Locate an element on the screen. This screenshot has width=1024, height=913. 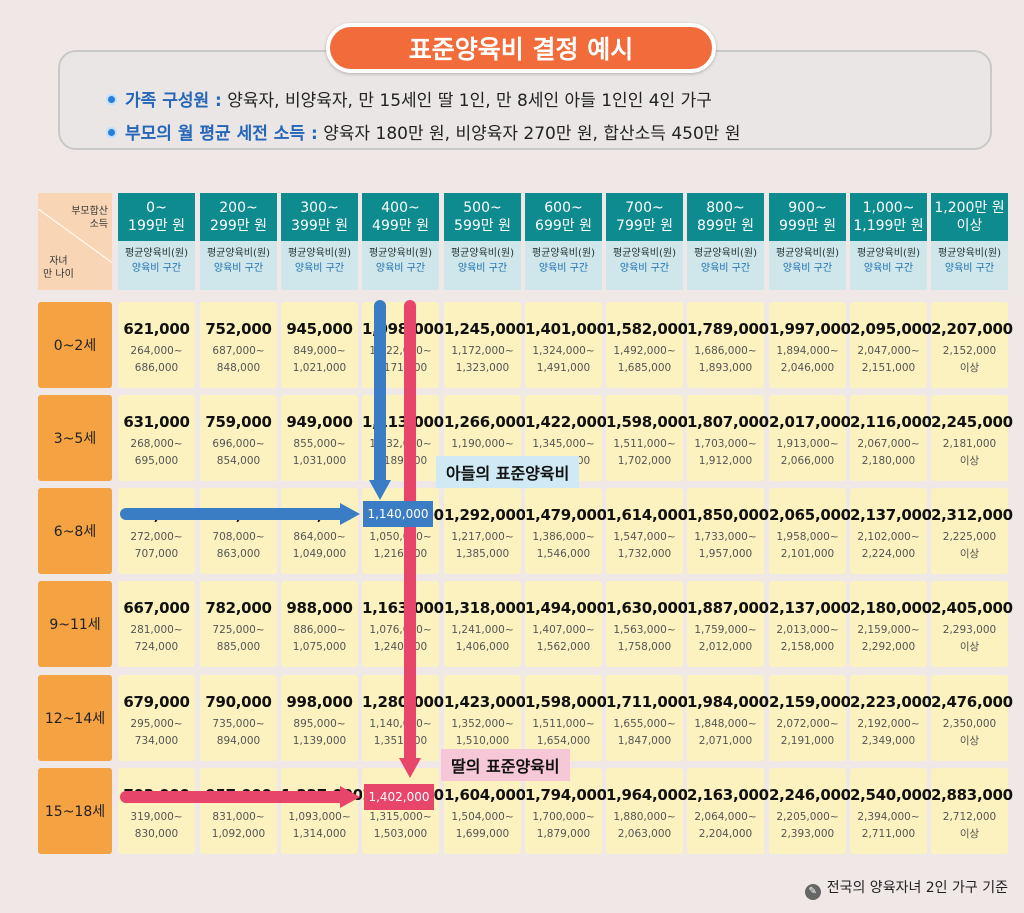
cost-range: 1,076,000~ 1,240,000 is located at coordinates (400, 638).